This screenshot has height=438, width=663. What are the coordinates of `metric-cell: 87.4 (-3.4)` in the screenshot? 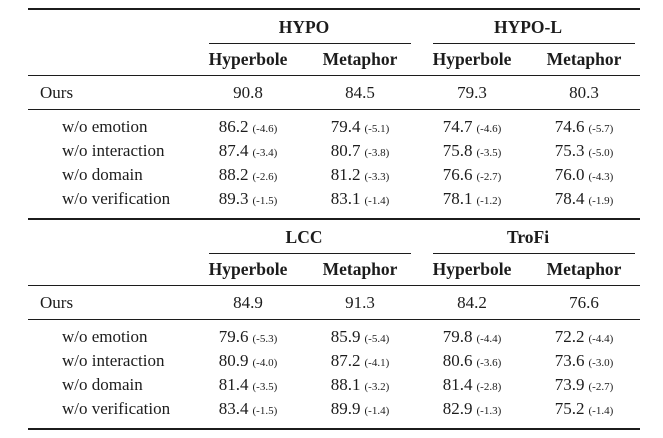 It's located at (248, 151).